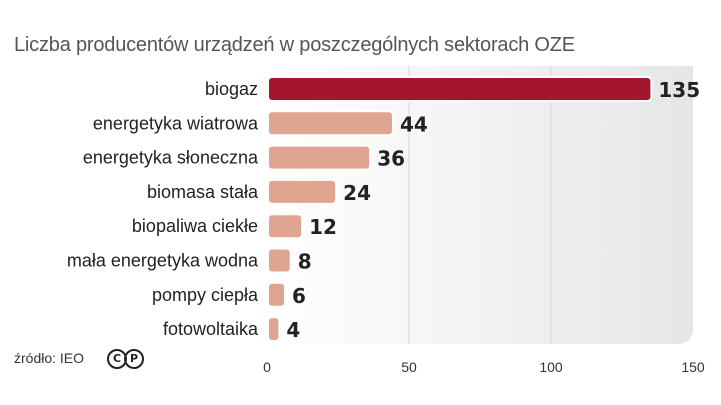 The image size is (721, 405). I want to click on value-label: 6, so click(299, 296).